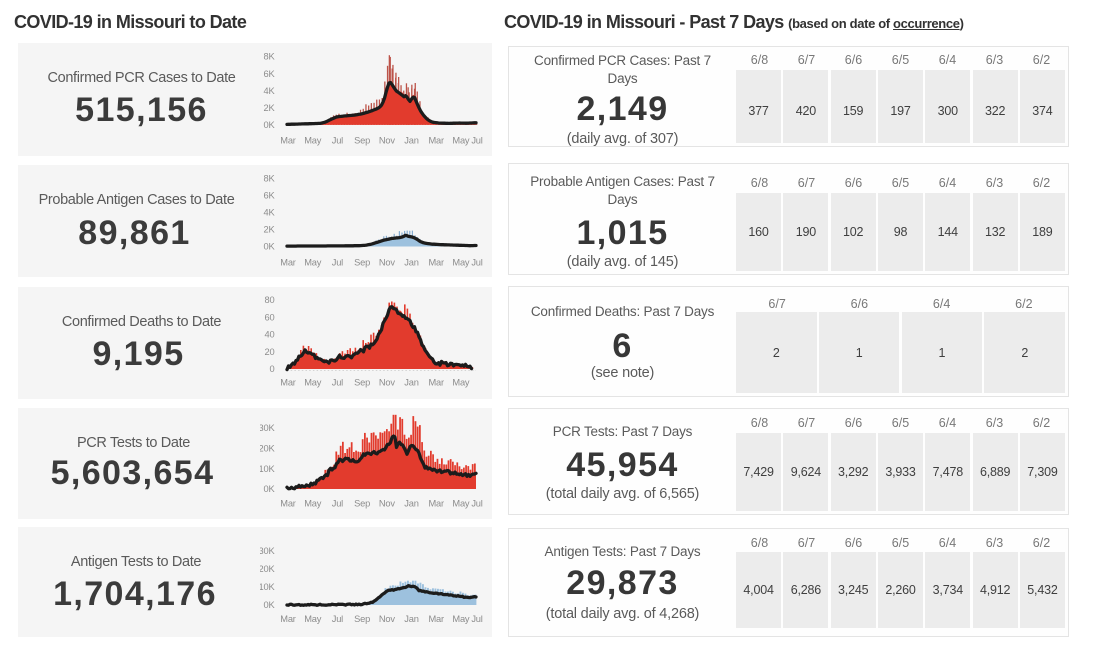 The height and width of the screenshot is (654, 1095). What do you see at coordinates (270, 300) in the screenshot?
I see `svg-text: 80` at bounding box center [270, 300].